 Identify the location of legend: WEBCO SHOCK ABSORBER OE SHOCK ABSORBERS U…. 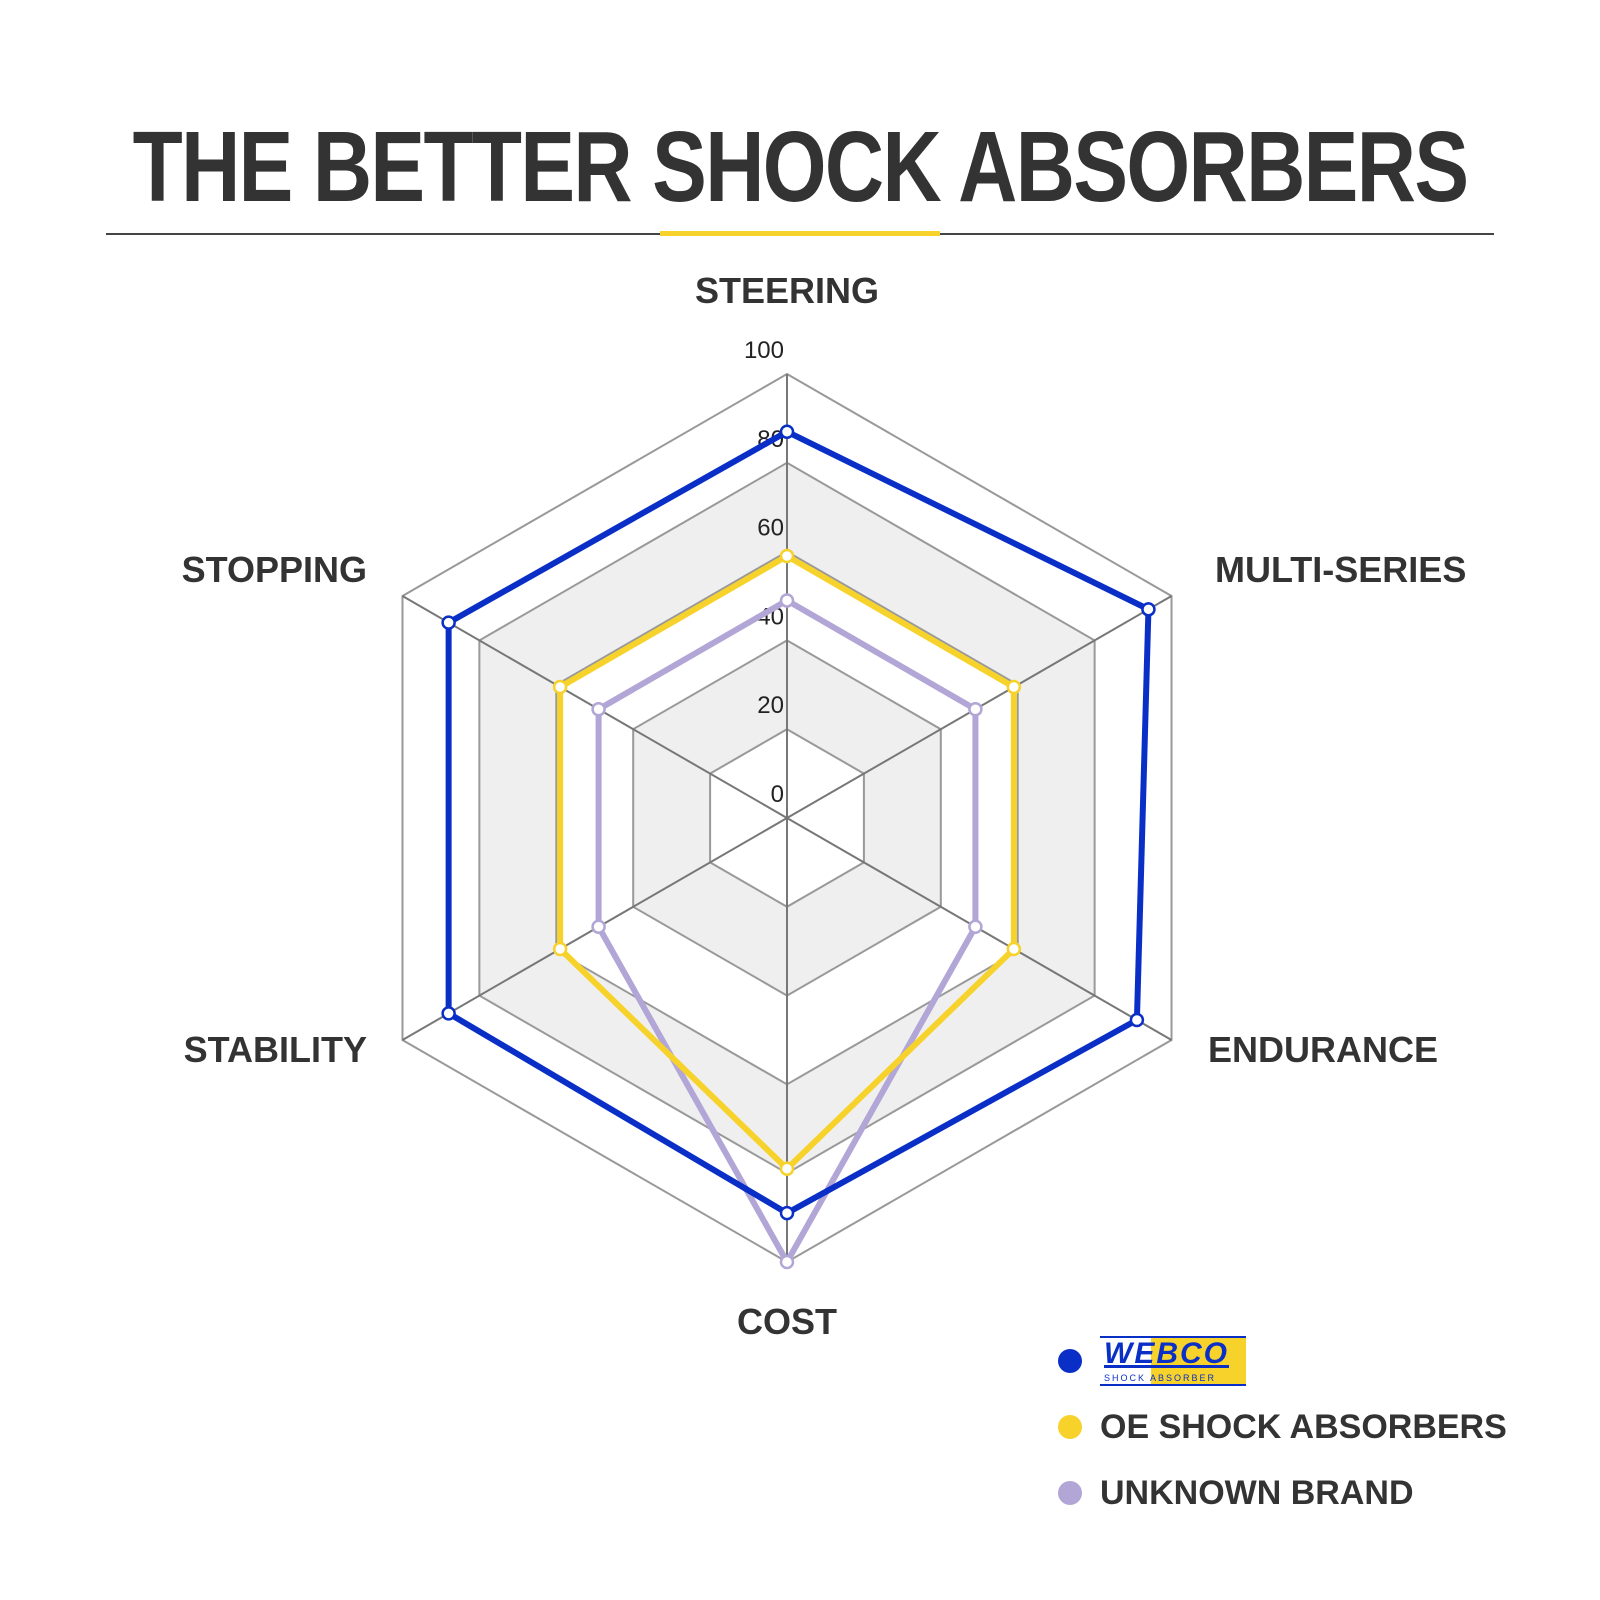
(1282, 1427).